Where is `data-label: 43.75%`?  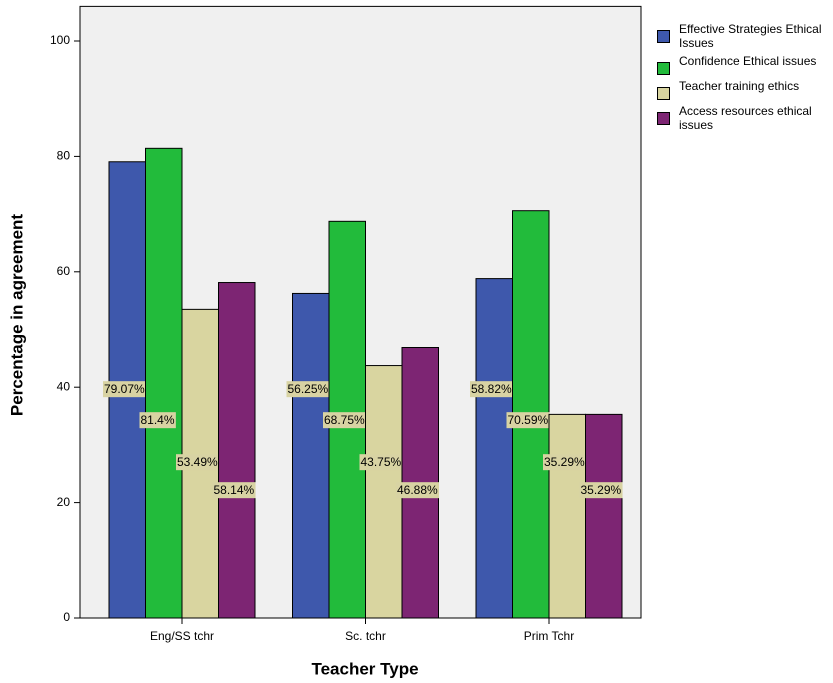
data-label: 43.75% is located at coordinates (381, 462).